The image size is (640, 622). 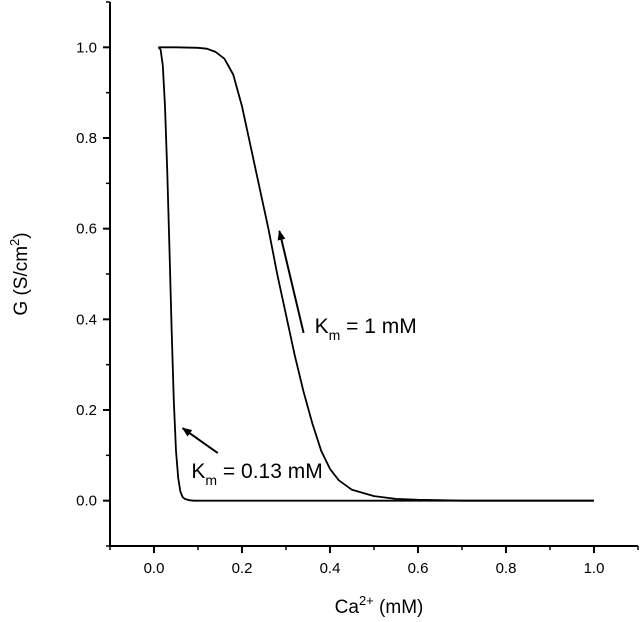 I want to click on x-tick-label: 0.8, so click(x=506, y=568).